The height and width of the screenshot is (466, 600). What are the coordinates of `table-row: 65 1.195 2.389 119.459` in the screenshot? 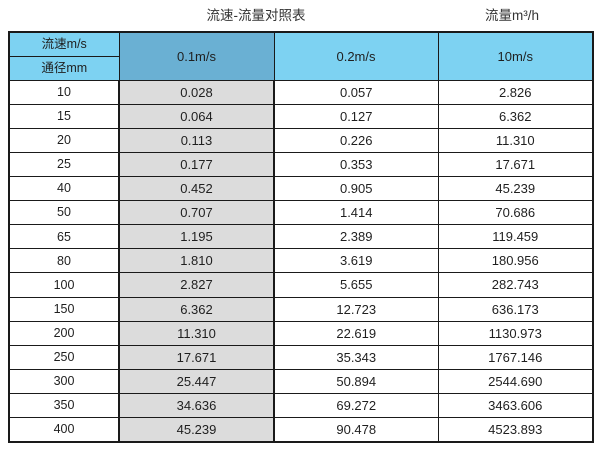 It's located at (301, 237).